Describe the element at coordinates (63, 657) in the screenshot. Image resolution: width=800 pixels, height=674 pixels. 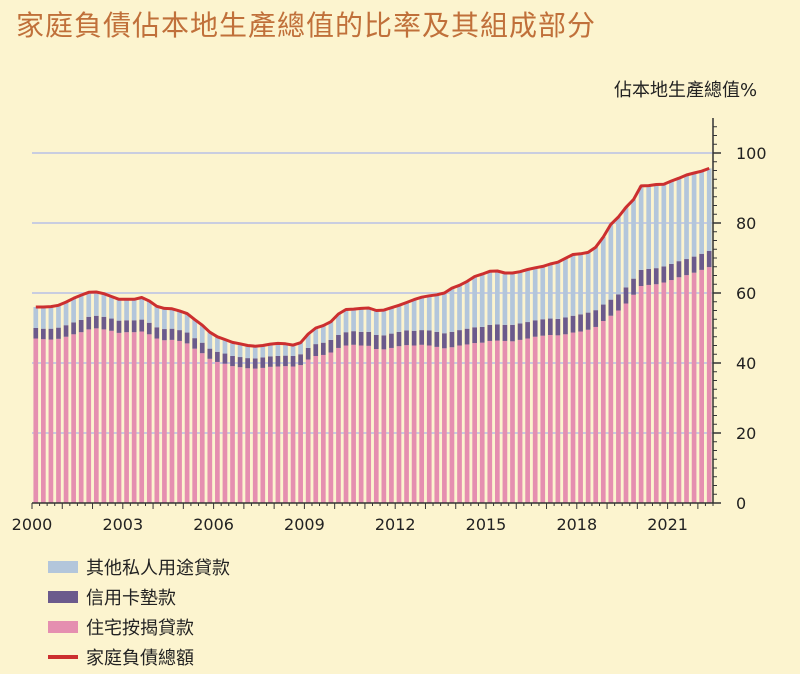
I see `legend-swatch-total` at that location.